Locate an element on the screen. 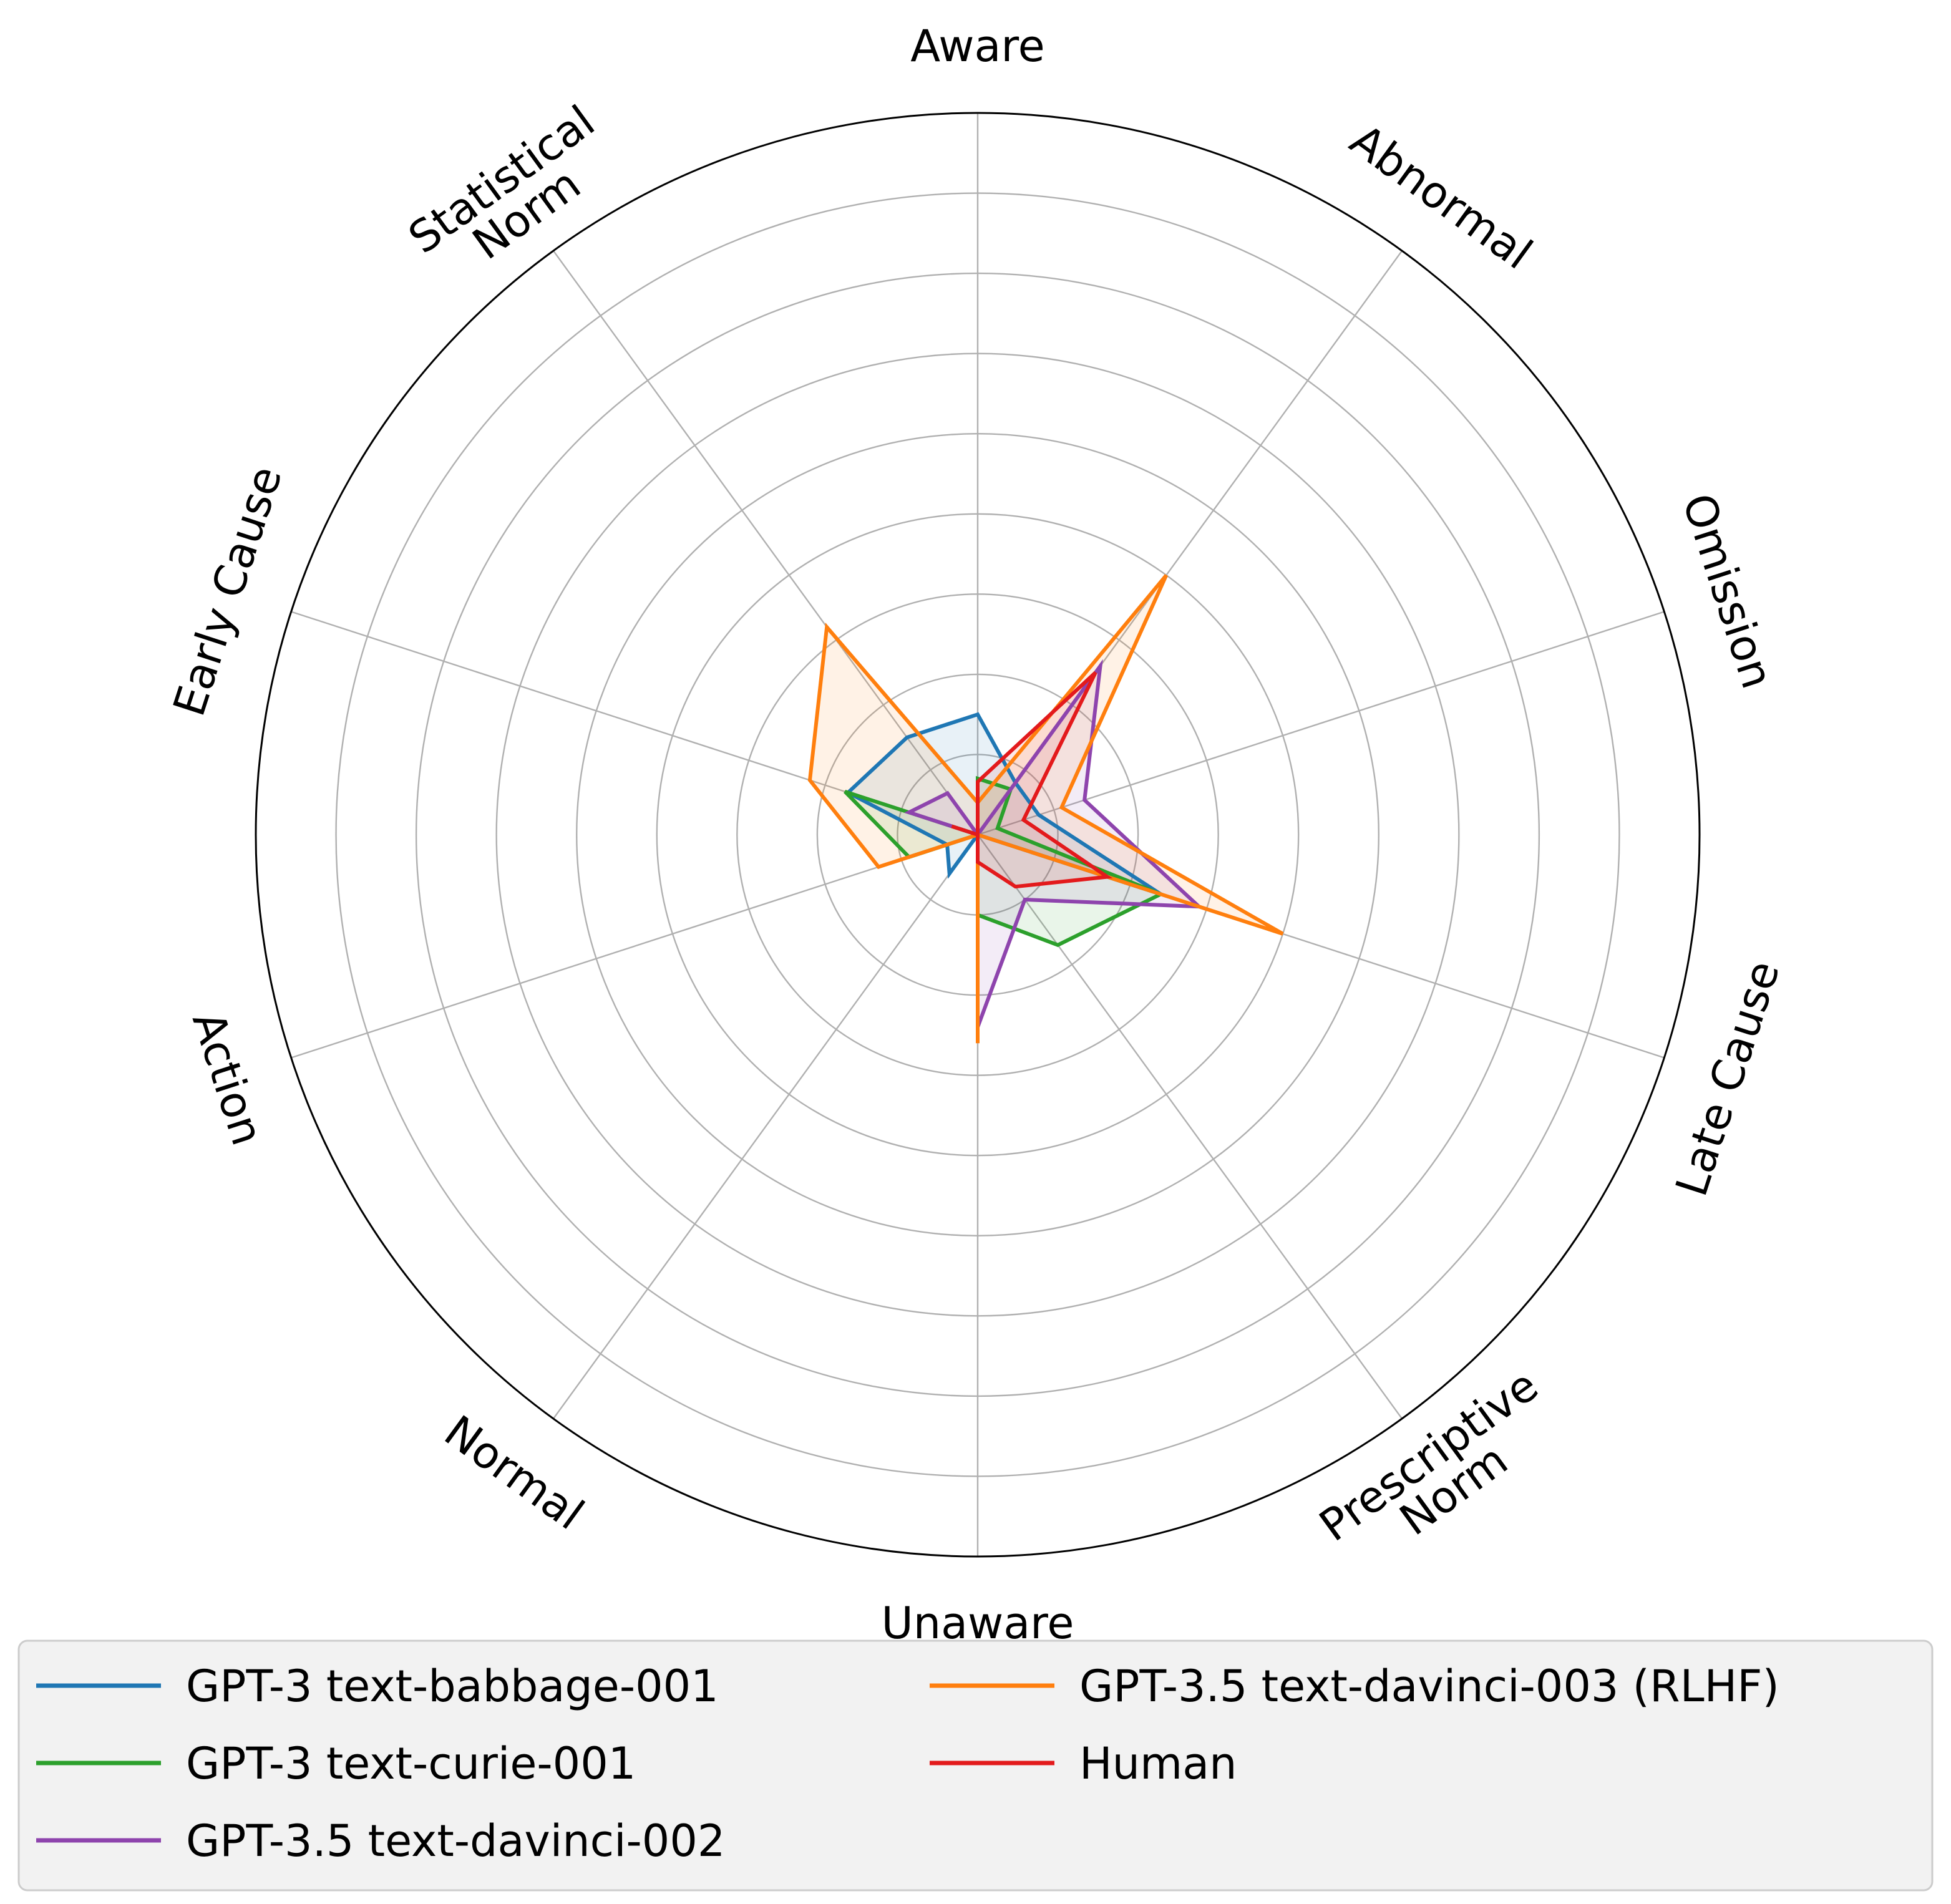  axis-label-normal: Normal is located at coordinates (514, 1473).